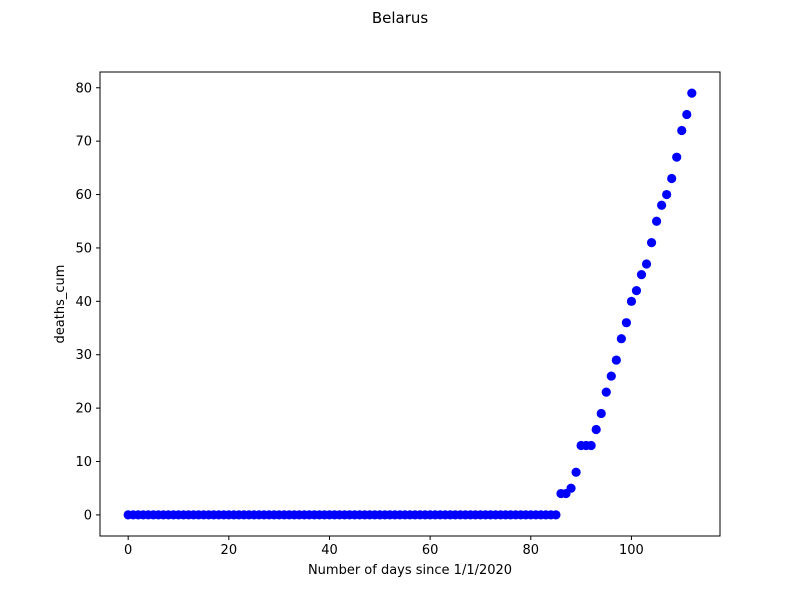 This screenshot has width=800, height=600. Describe the element at coordinates (631, 550) in the screenshot. I see `x-tick-label: 100` at that location.